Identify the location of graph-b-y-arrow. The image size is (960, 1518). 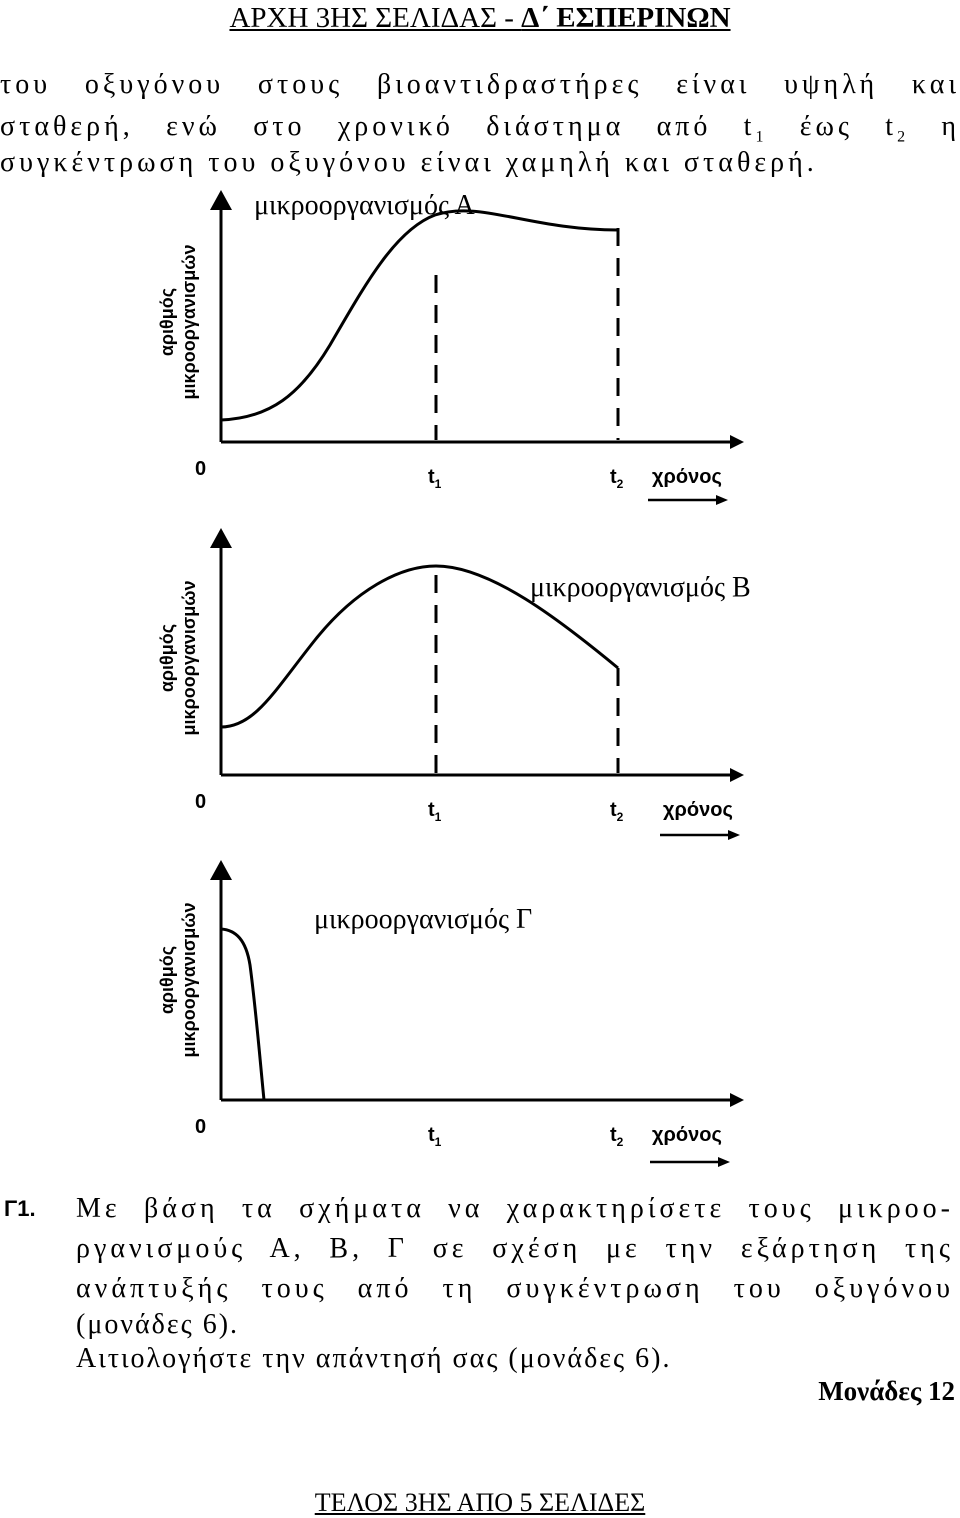
(221, 538).